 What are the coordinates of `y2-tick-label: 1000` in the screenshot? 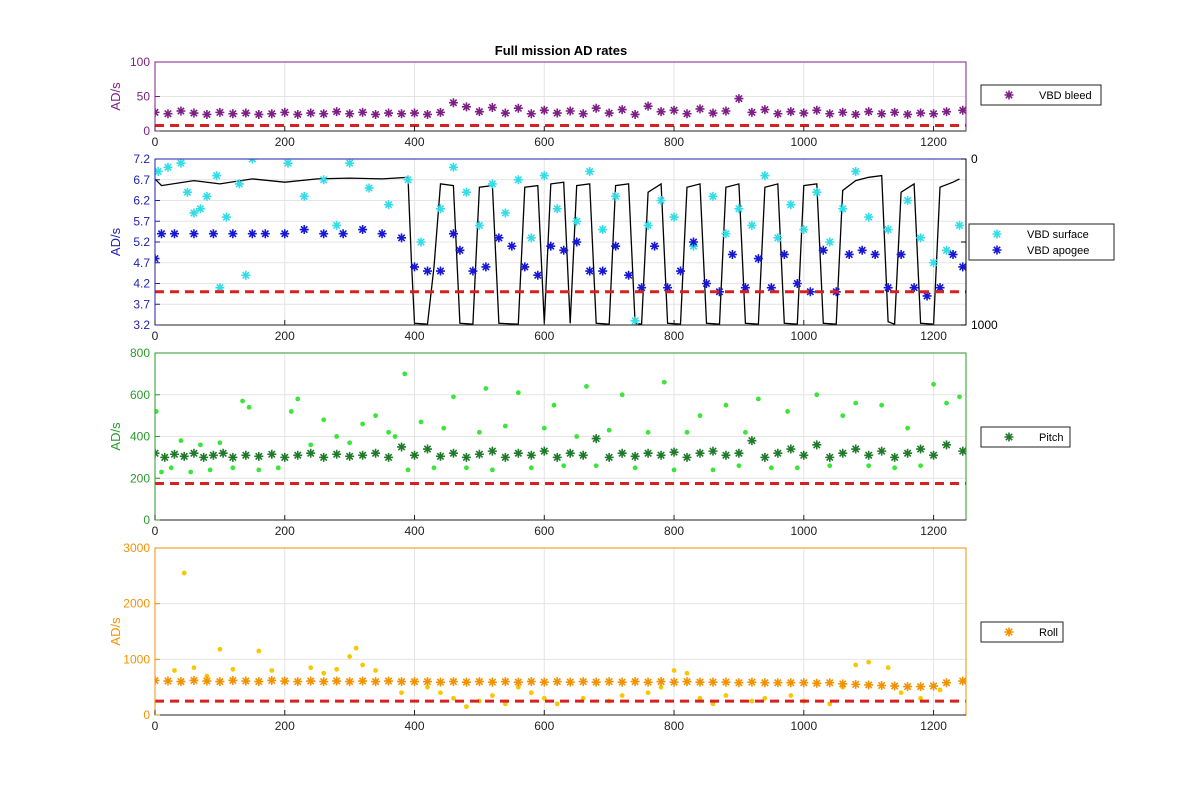 It's located at (984, 325).